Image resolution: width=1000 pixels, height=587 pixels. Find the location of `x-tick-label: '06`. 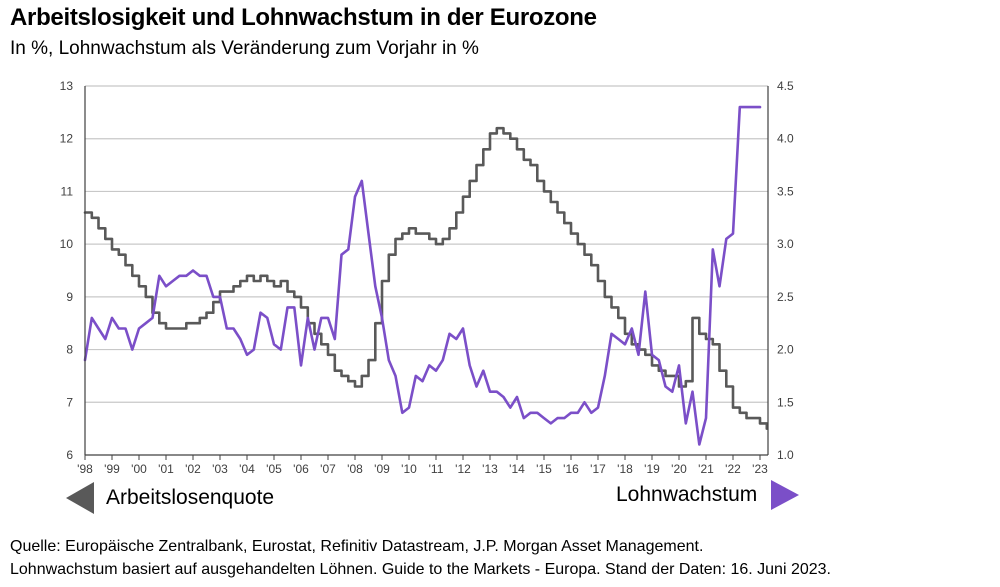

x-tick-label: '06 is located at coordinates (301, 469).